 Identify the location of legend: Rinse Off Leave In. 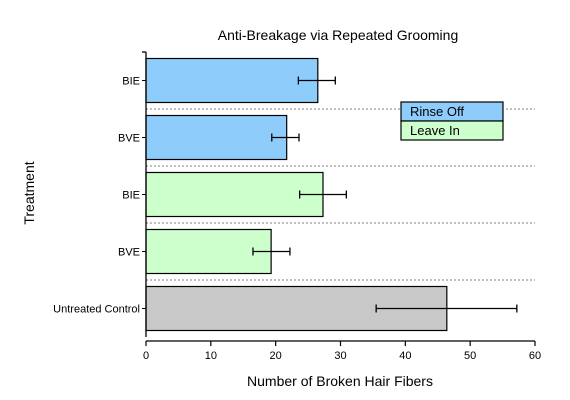
(452, 121).